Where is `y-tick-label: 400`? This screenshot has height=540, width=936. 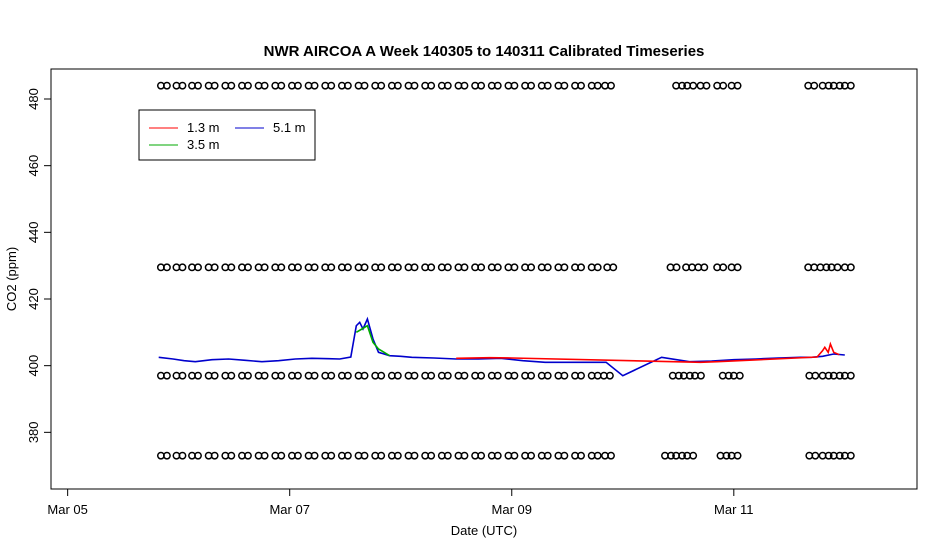 y-tick-label: 400 is located at coordinates (33, 366).